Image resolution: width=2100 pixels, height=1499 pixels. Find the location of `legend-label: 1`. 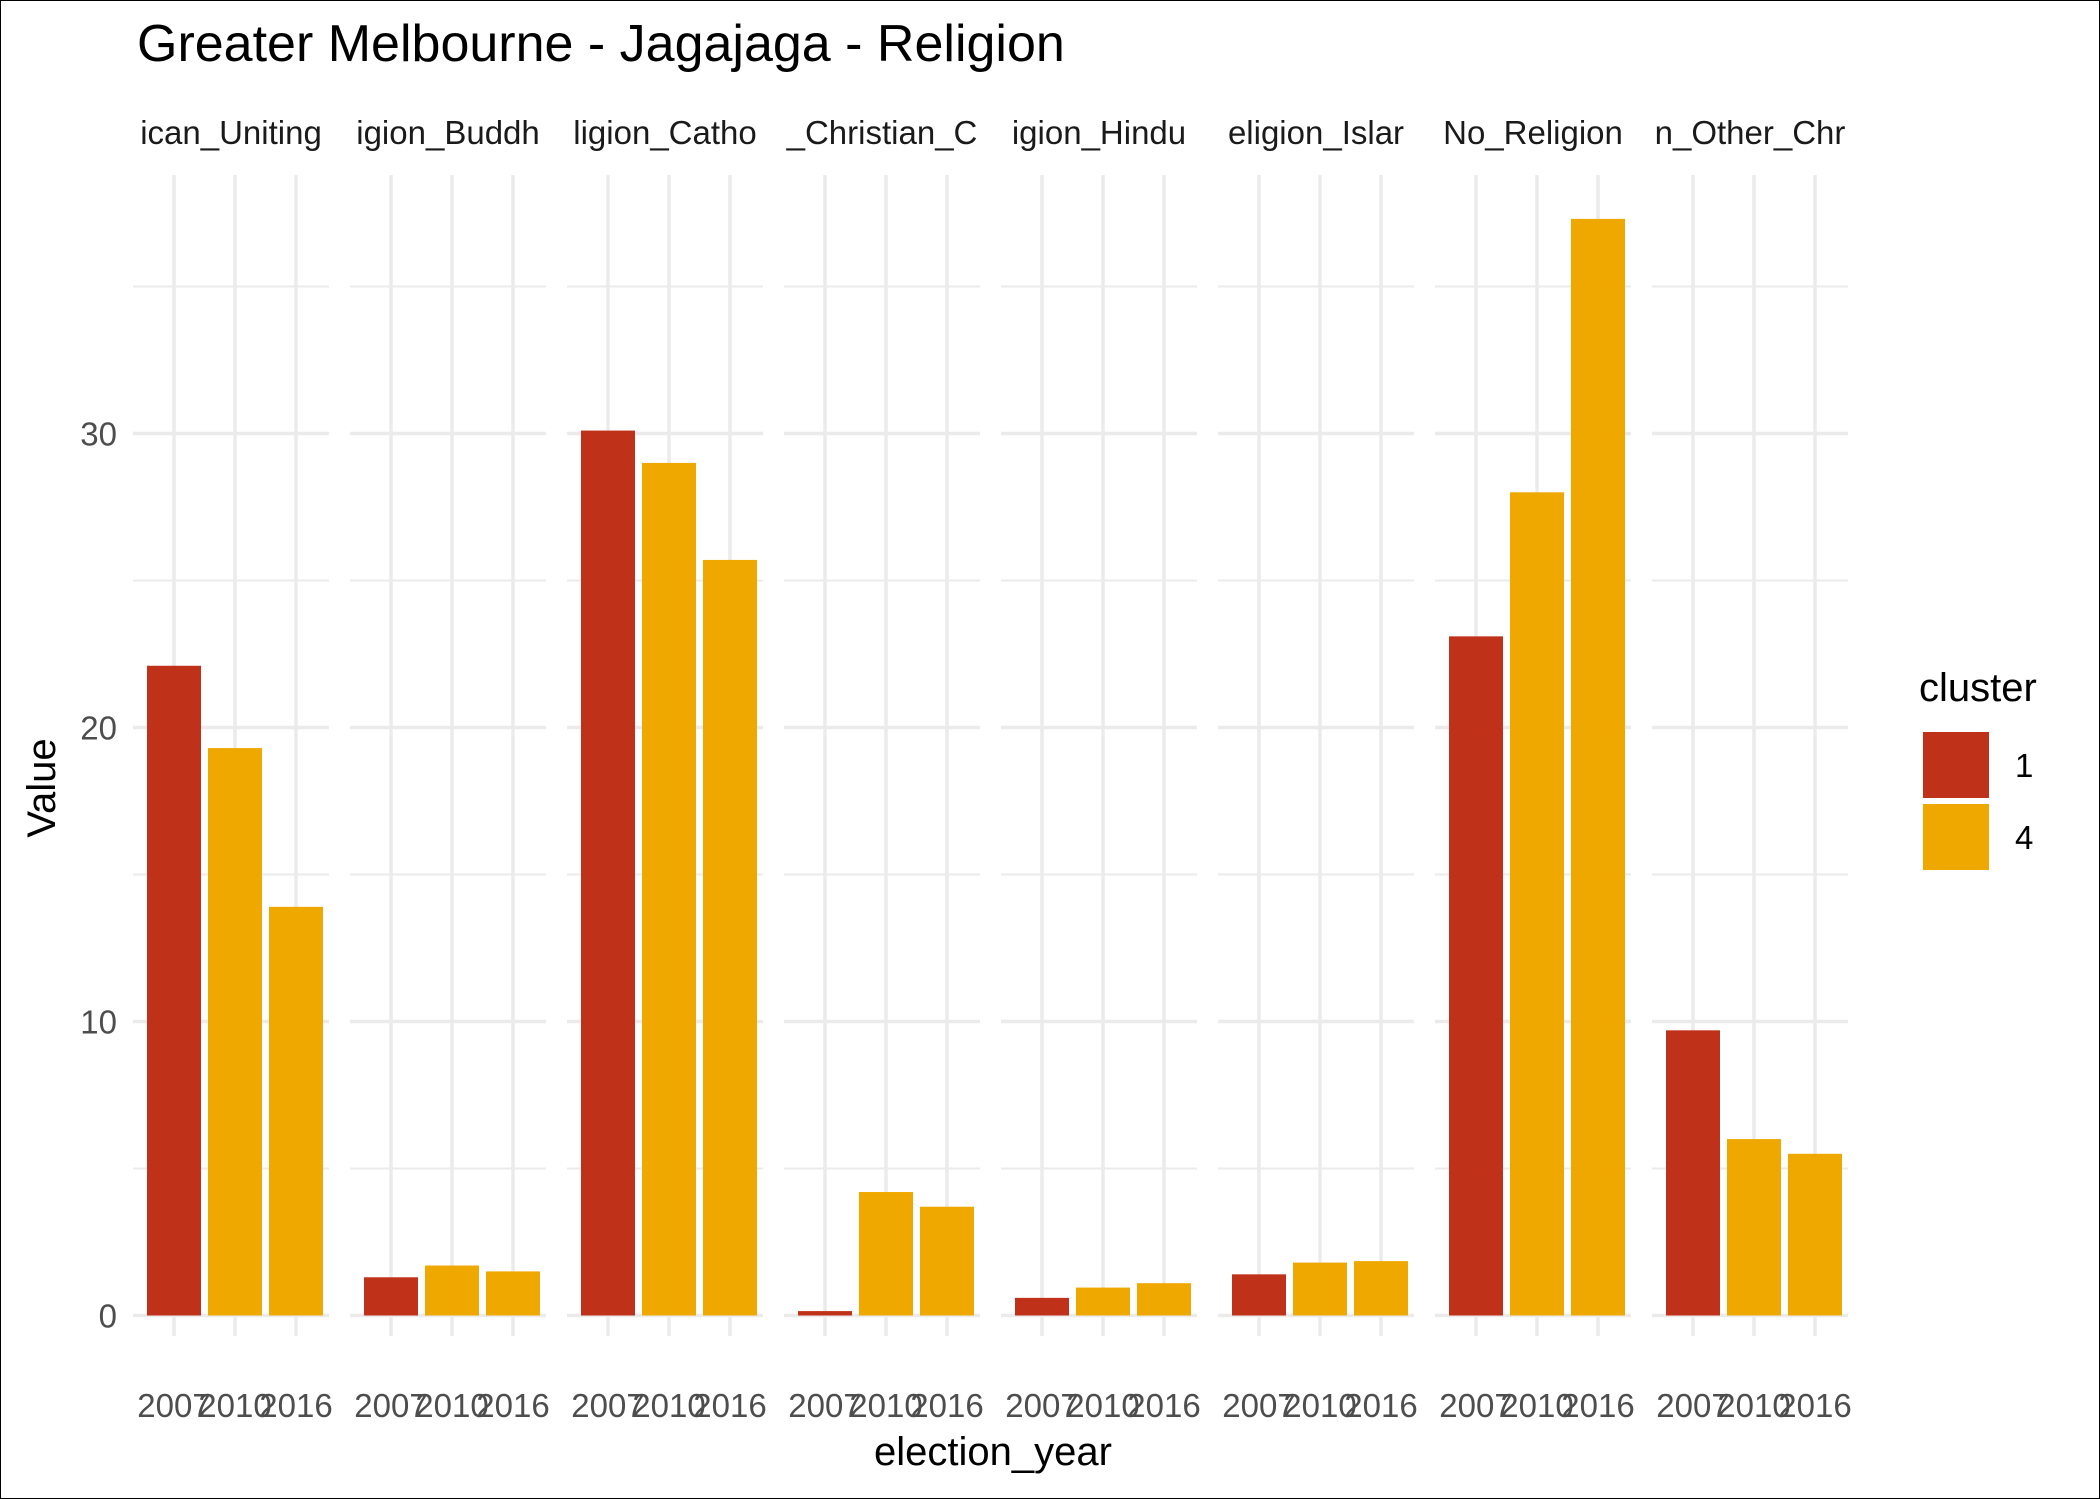

legend-label: 1 is located at coordinates (2024, 765).